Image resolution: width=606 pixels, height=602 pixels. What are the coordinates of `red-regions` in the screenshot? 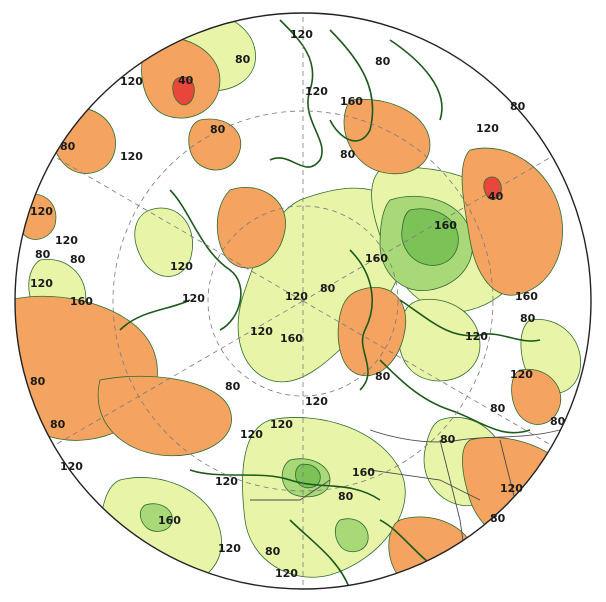 It's located at (337, 138).